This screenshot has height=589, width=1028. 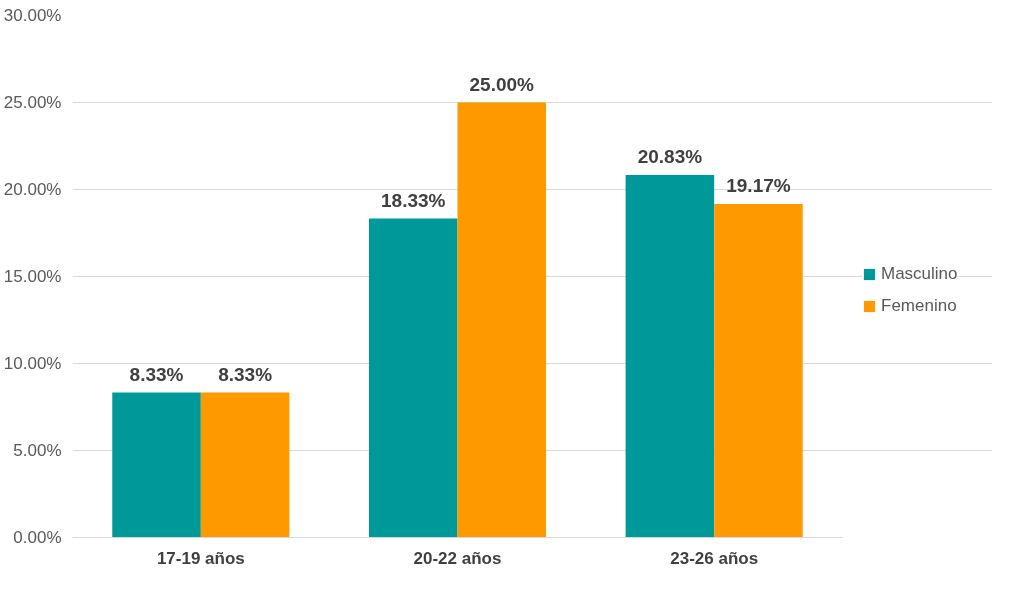 What do you see at coordinates (32, 102) in the screenshot?
I see `y-tick-label: 25.00%` at bounding box center [32, 102].